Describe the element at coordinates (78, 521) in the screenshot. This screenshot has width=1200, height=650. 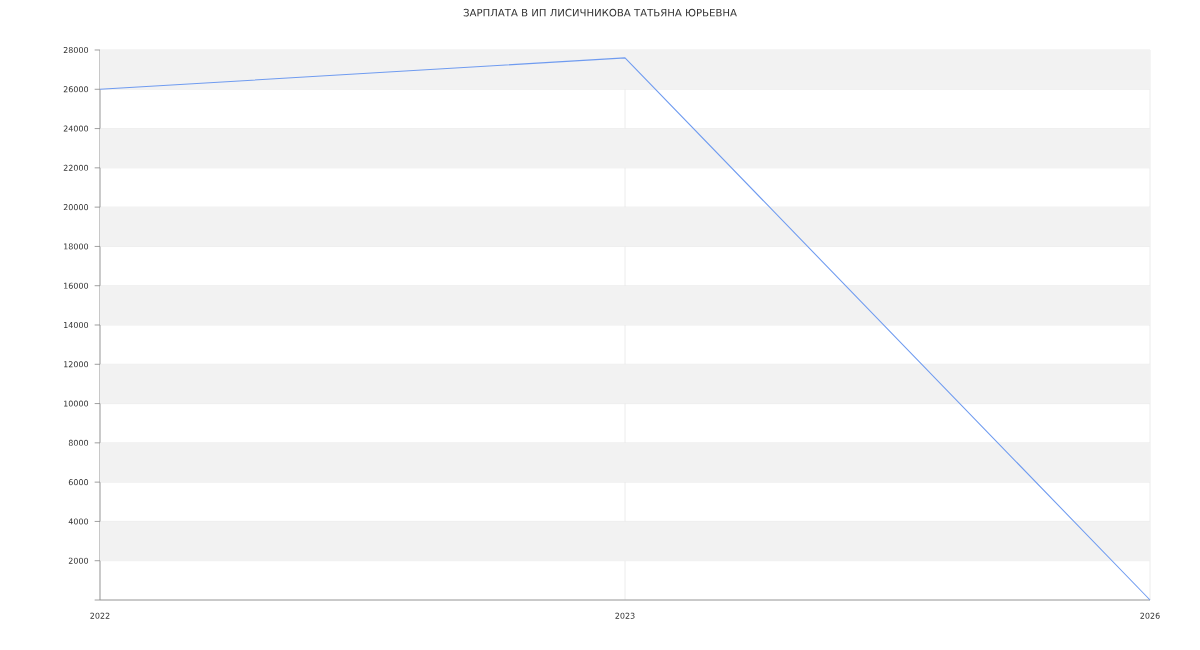
I see `y-tick-label: 4000` at that location.